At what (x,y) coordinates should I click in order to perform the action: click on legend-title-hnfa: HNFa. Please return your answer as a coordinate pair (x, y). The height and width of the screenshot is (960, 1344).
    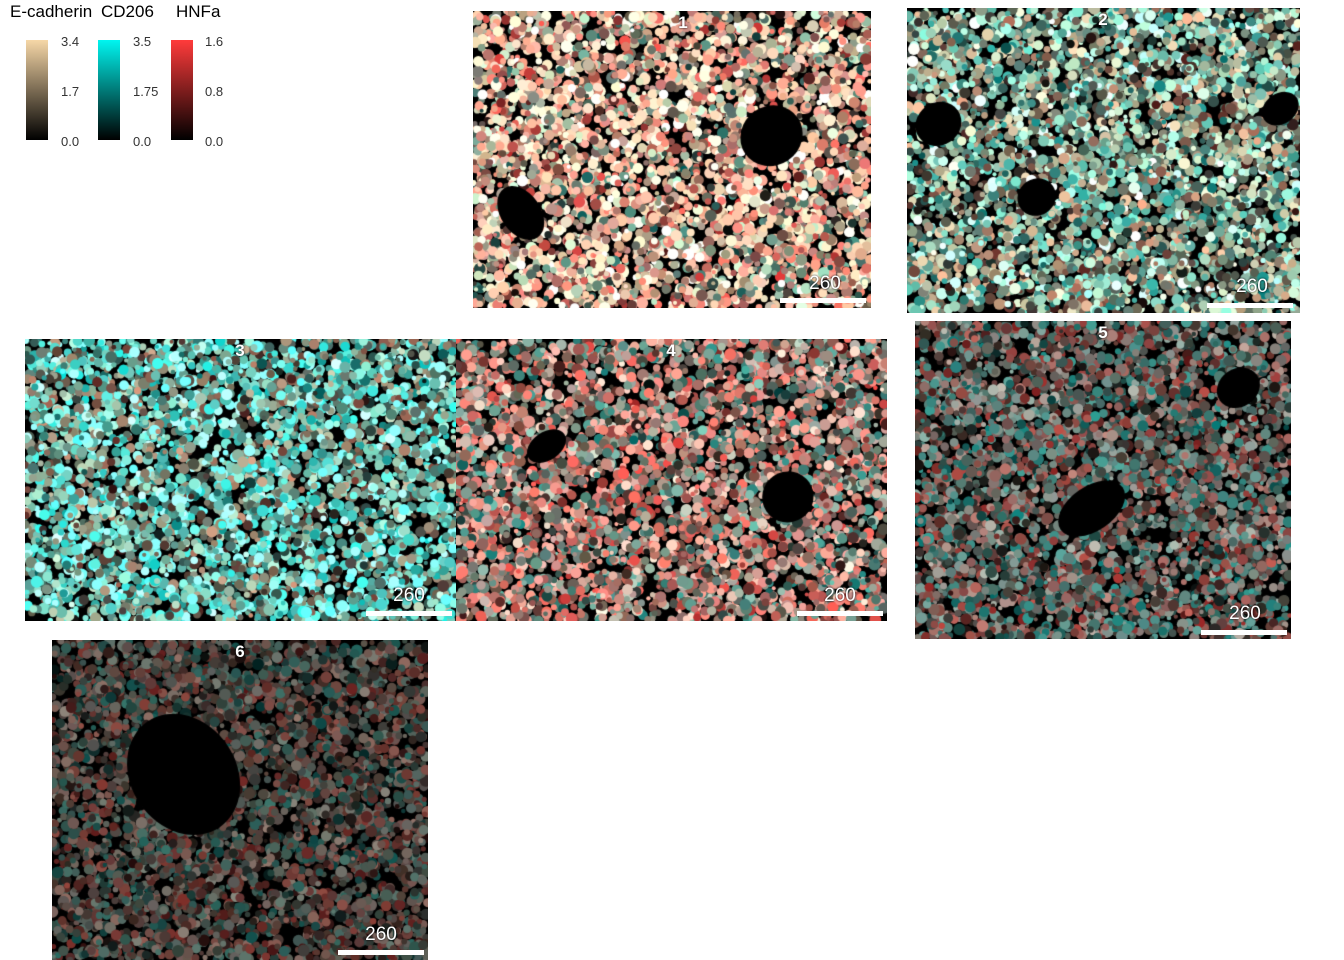
    Looking at the image, I should click on (198, 11).